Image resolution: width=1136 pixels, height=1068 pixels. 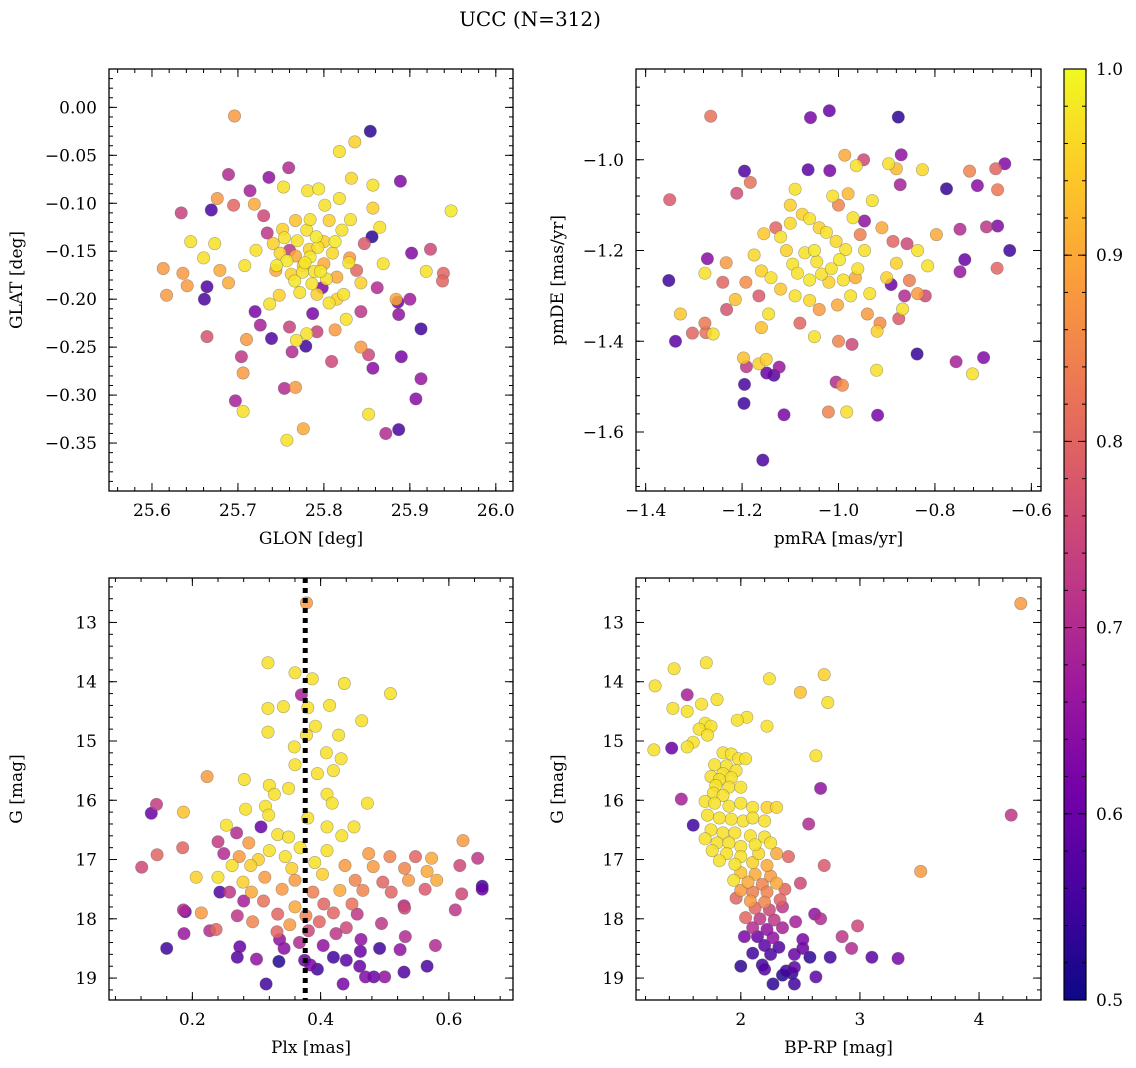 What do you see at coordinates (613, 920) in the screenshot?
I see `y-tick-label: 18` at bounding box center [613, 920].